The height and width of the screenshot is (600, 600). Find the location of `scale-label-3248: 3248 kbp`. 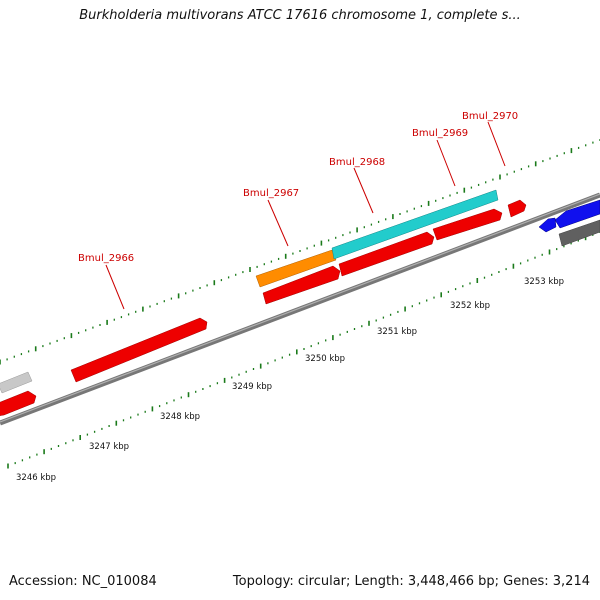

scale-label-3248: 3248 kbp is located at coordinates (180, 417).